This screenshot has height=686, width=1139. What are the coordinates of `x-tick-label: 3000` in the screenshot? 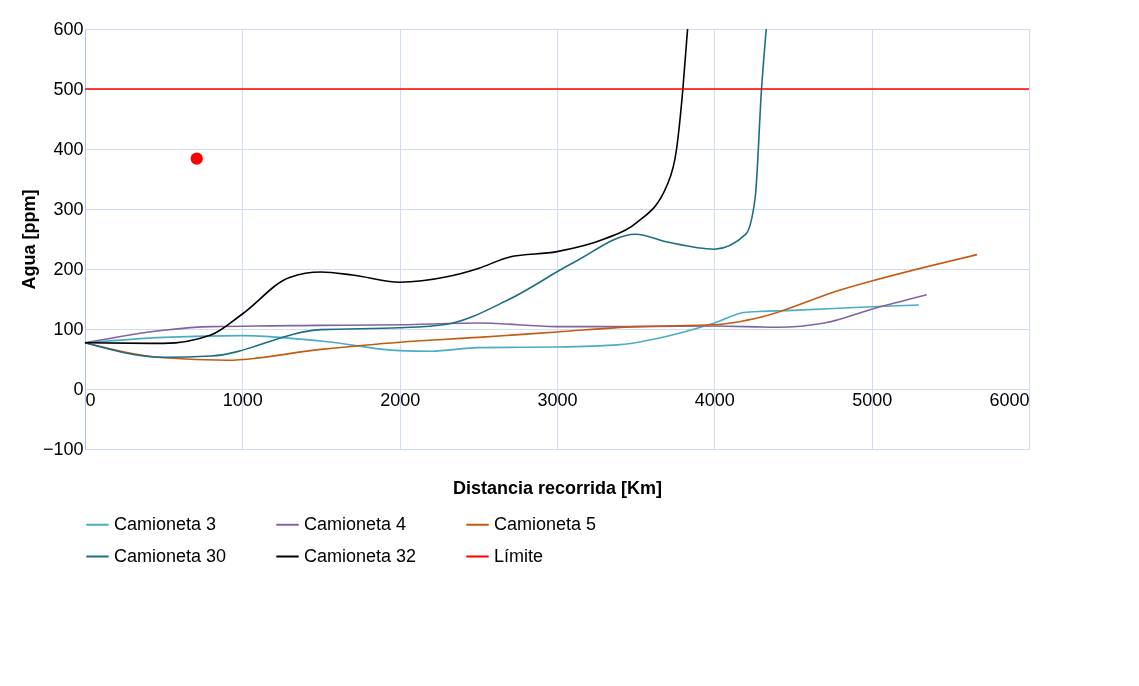 It's located at (557, 399).